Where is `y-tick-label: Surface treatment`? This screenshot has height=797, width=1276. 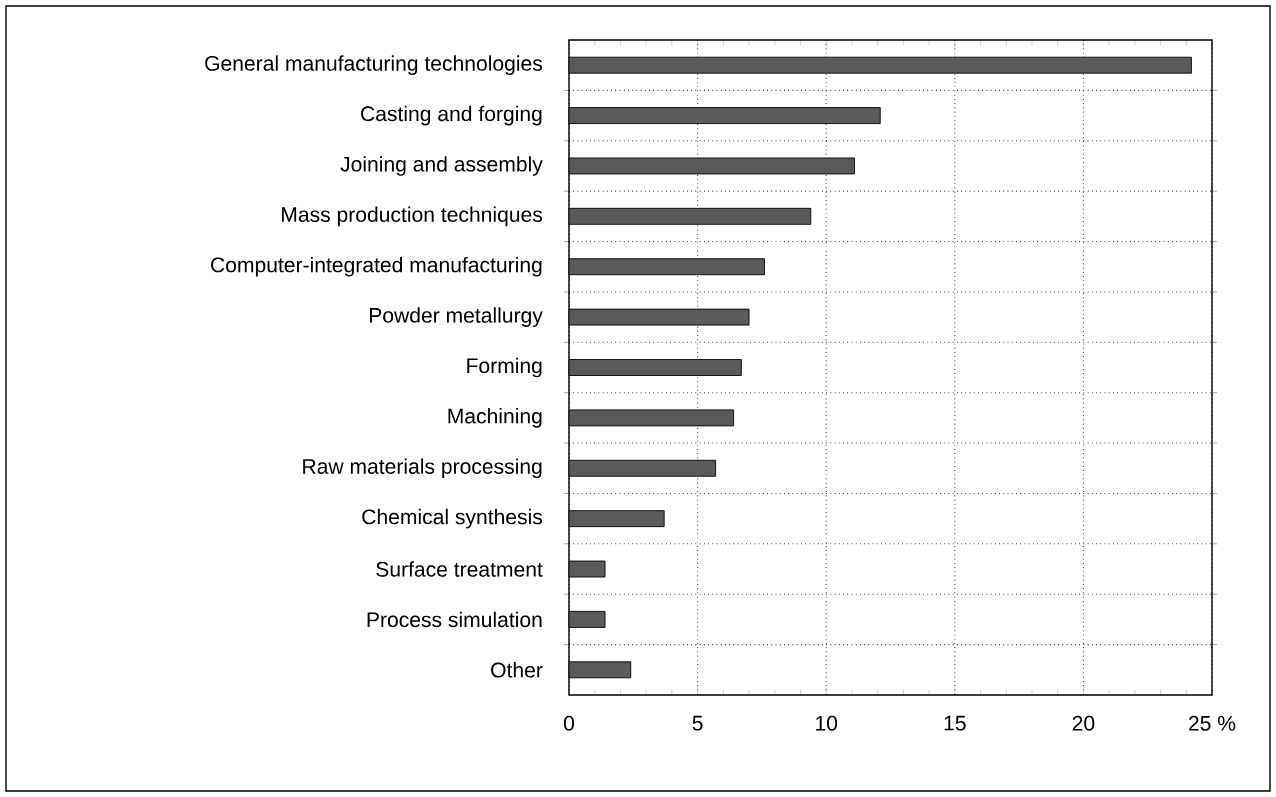 y-tick-label: Surface treatment is located at coordinates (459, 569).